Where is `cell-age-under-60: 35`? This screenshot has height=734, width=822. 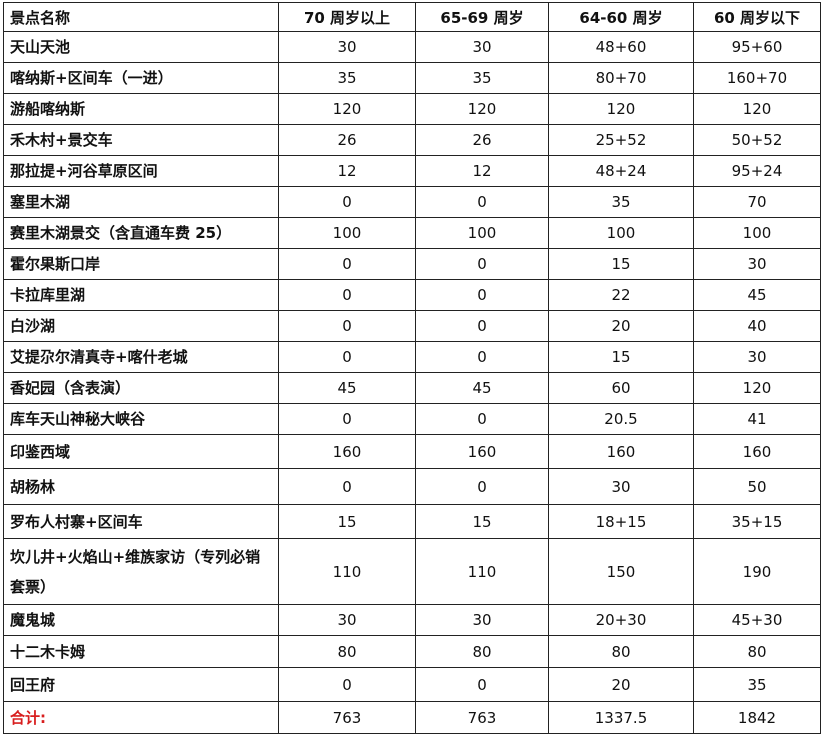
cell-age-under-60: 35 is located at coordinates (757, 684).